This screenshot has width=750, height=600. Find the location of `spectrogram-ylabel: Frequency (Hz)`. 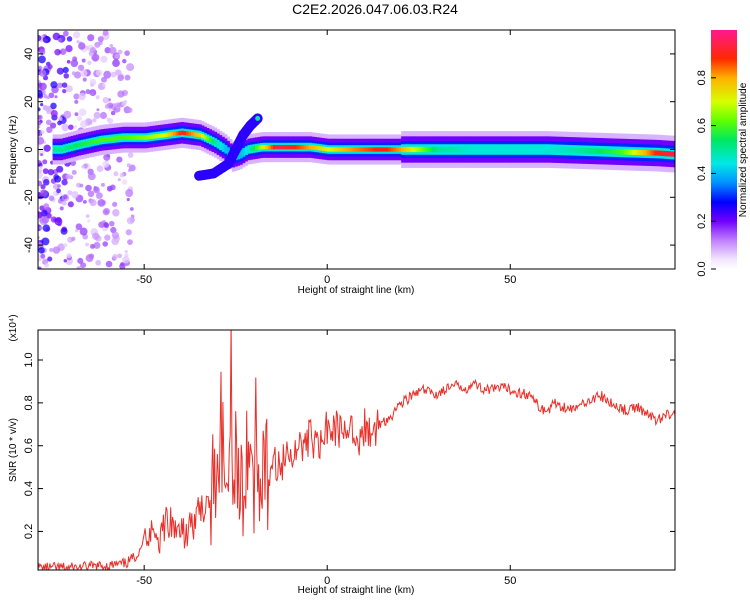

spectrogram-ylabel: Frequency (Hz) is located at coordinates (13, 150).